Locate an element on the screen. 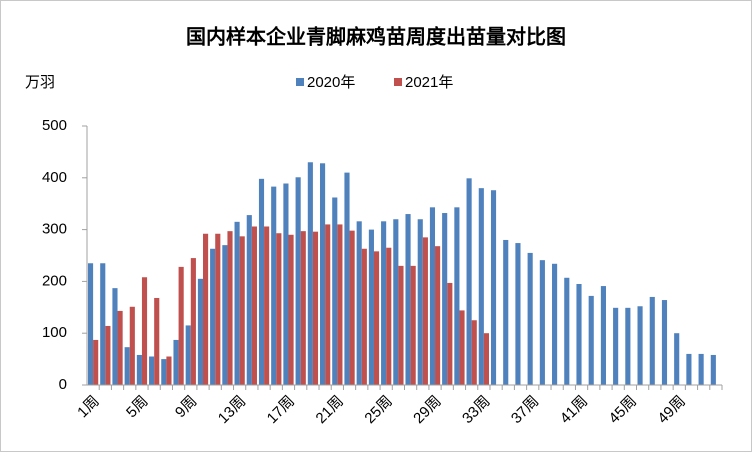 This screenshot has width=752, height=457. y-tick-label: 400 is located at coordinates (54, 177).